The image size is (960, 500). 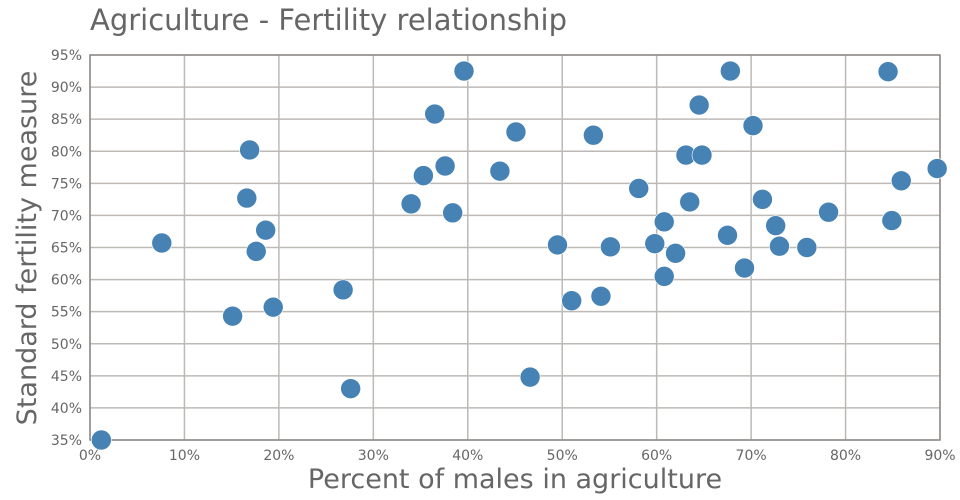 I want to click on y-tick-label: 65%, so click(x=66, y=249).